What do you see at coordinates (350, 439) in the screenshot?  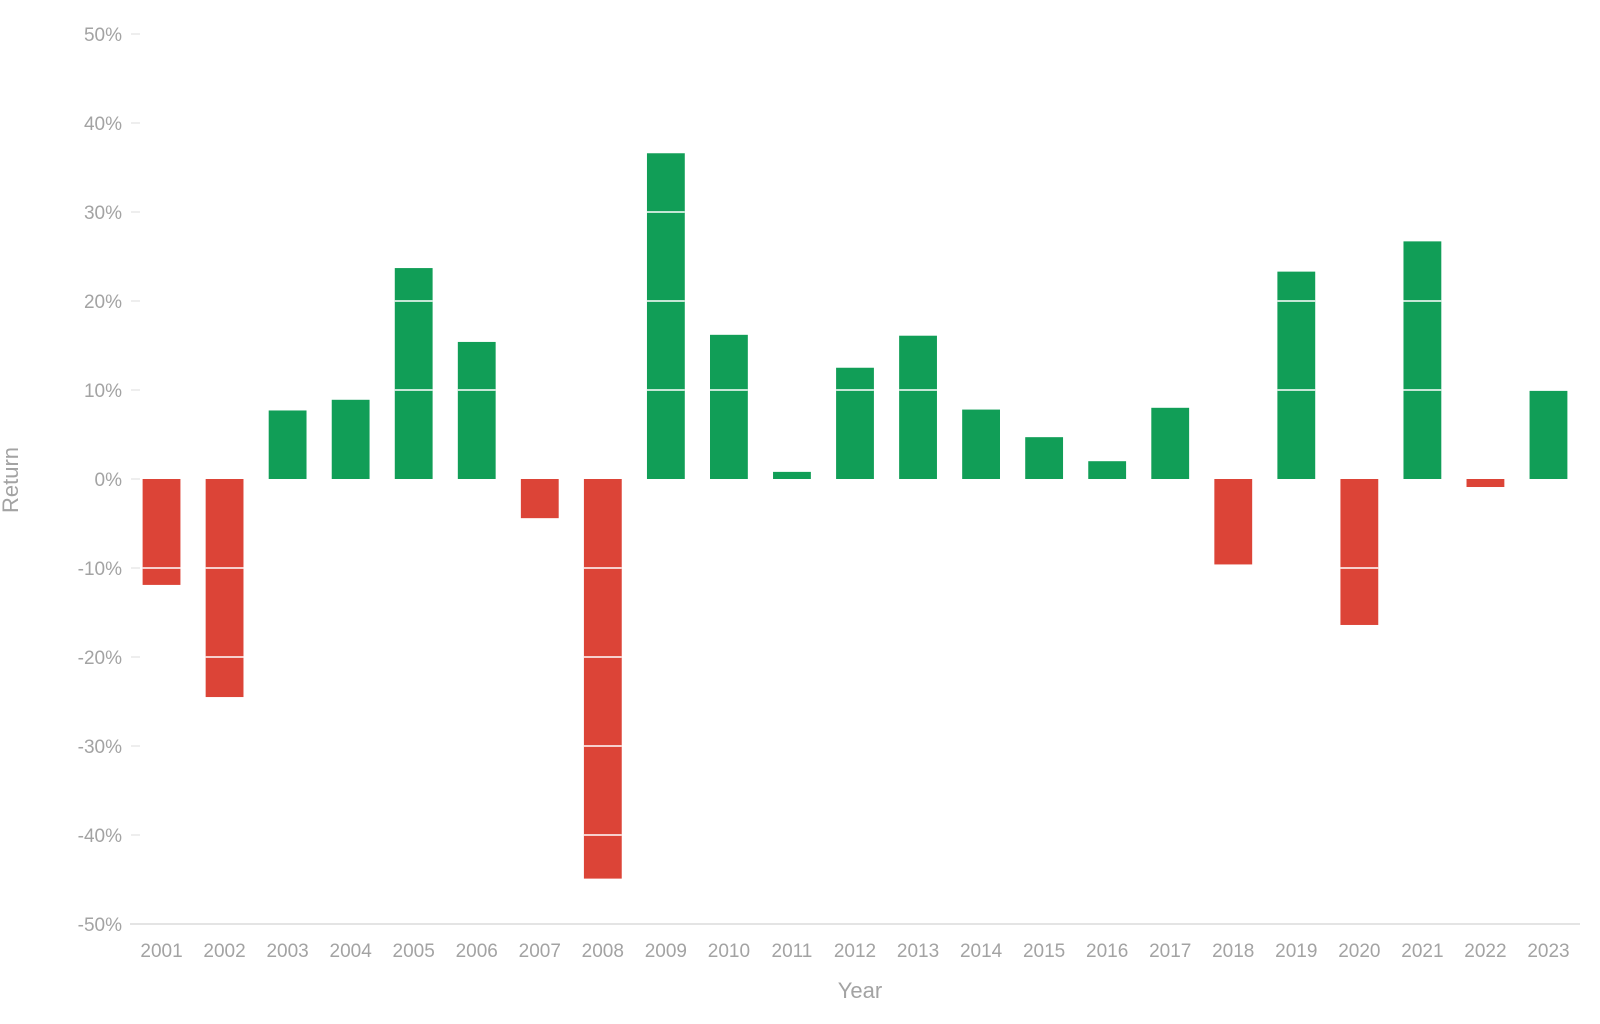 I see `bar-2004` at bounding box center [350, 439].